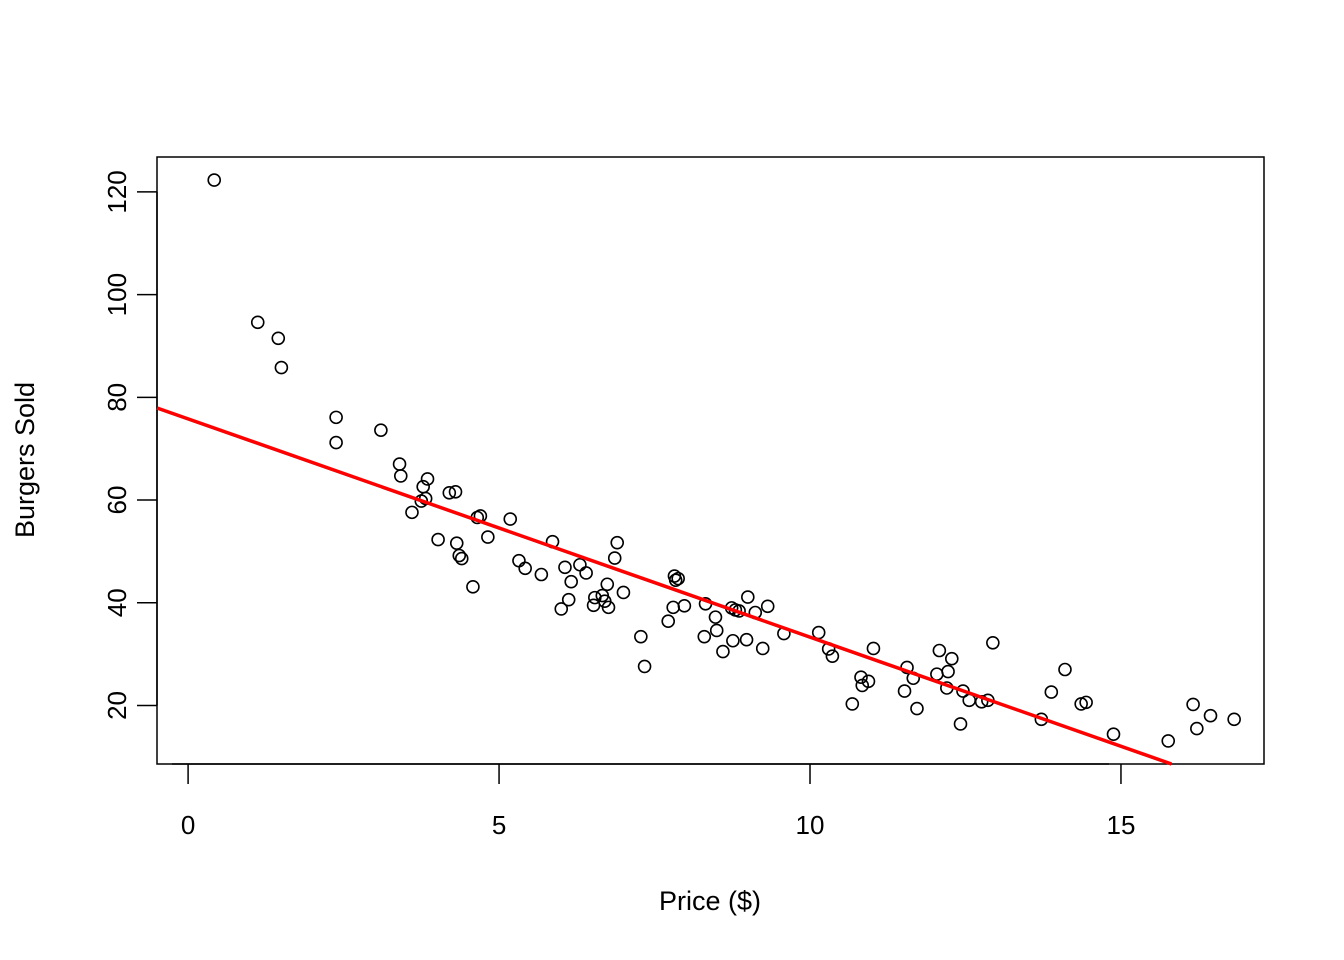 This screenshot has width=1344, height=960. I want to click on x-tick-label: 15, so click(1120, 825).